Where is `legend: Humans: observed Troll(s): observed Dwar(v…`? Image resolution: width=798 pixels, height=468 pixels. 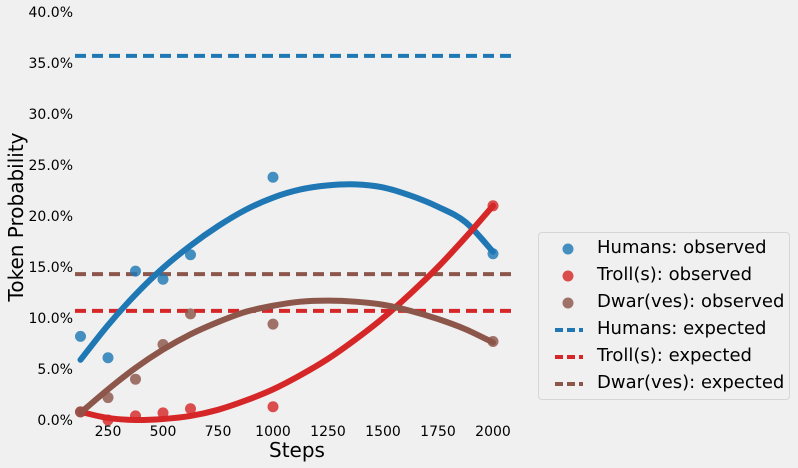
legend: Humans: observed Troll(s): observed Dwar(v… is located at coordinates (664, 316).